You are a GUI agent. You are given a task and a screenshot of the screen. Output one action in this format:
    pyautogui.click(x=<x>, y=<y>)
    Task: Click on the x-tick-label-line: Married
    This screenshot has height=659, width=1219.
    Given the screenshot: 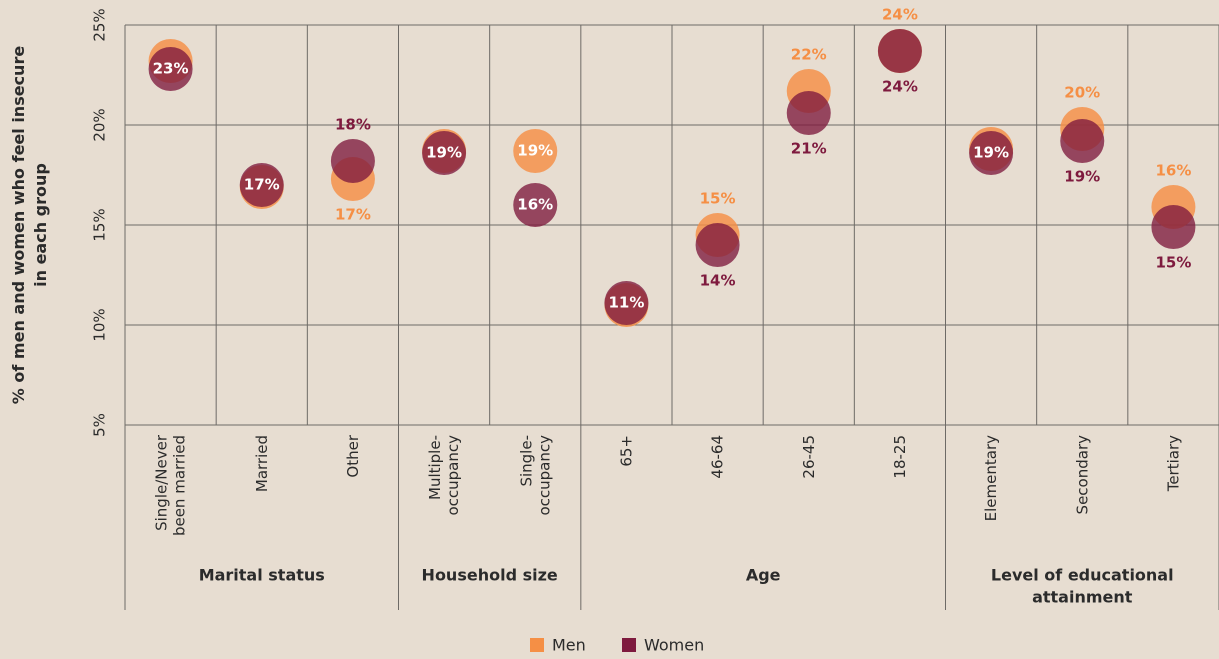 What is the action you would take?
    pyautogui.click(x=261, y=463)
    